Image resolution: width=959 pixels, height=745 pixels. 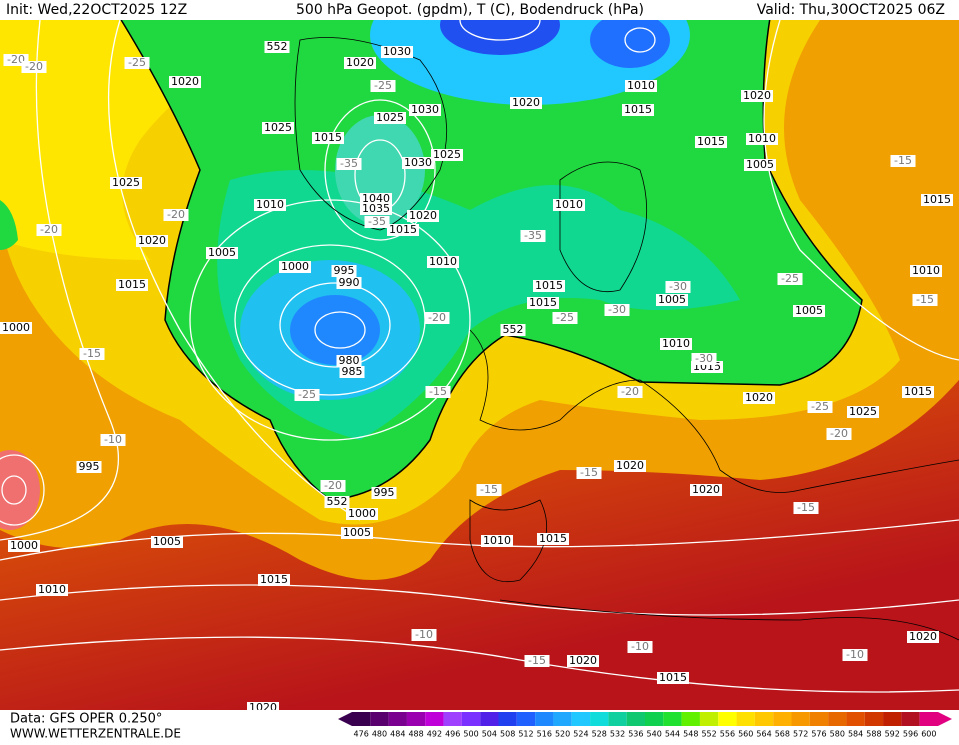 I want to click on init-time: Init: Wed,22OCT2025 12Z, so click(x=96, y=10).